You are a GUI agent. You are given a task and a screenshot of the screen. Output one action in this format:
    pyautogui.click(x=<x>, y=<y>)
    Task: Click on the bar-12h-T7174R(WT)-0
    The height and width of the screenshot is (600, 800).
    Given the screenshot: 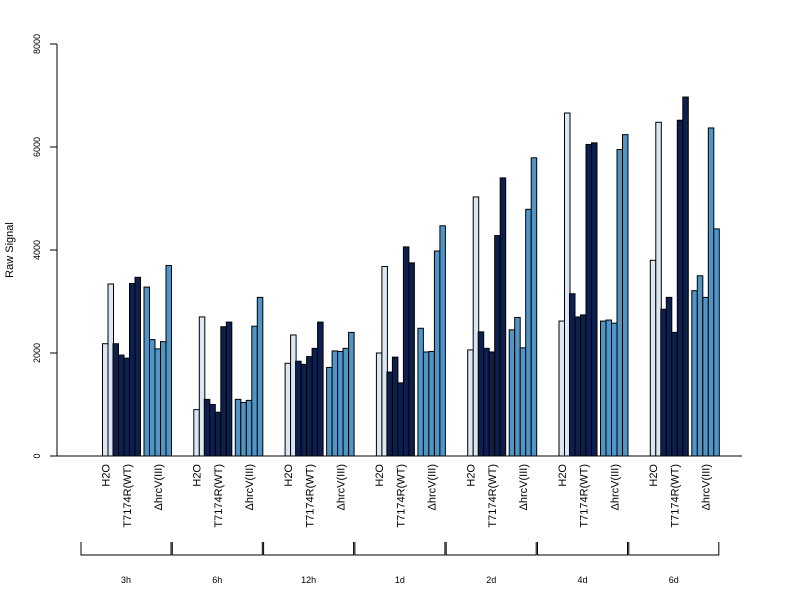 What is the action you would take?
    pyautogui.click(x=298, y=408)
    